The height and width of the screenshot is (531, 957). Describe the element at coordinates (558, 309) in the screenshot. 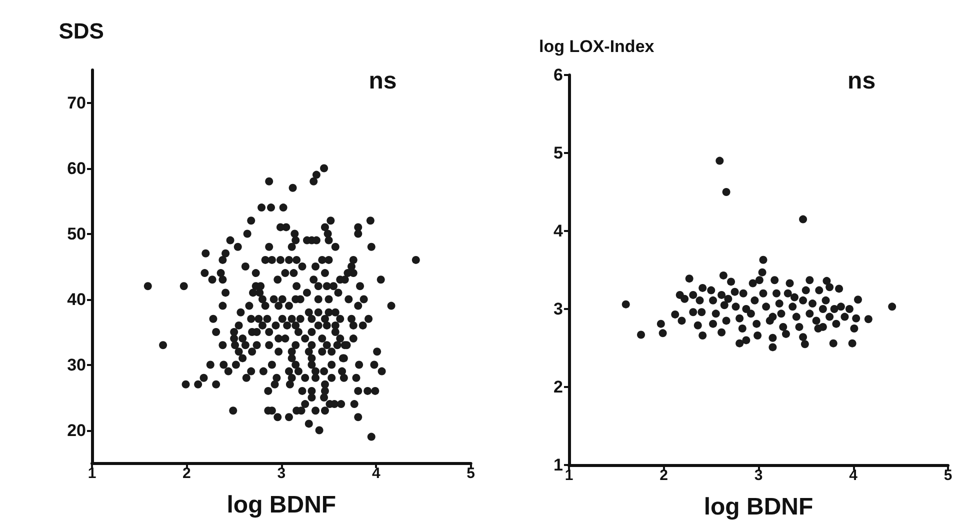

I see `y-tick-label: 3` at that location.